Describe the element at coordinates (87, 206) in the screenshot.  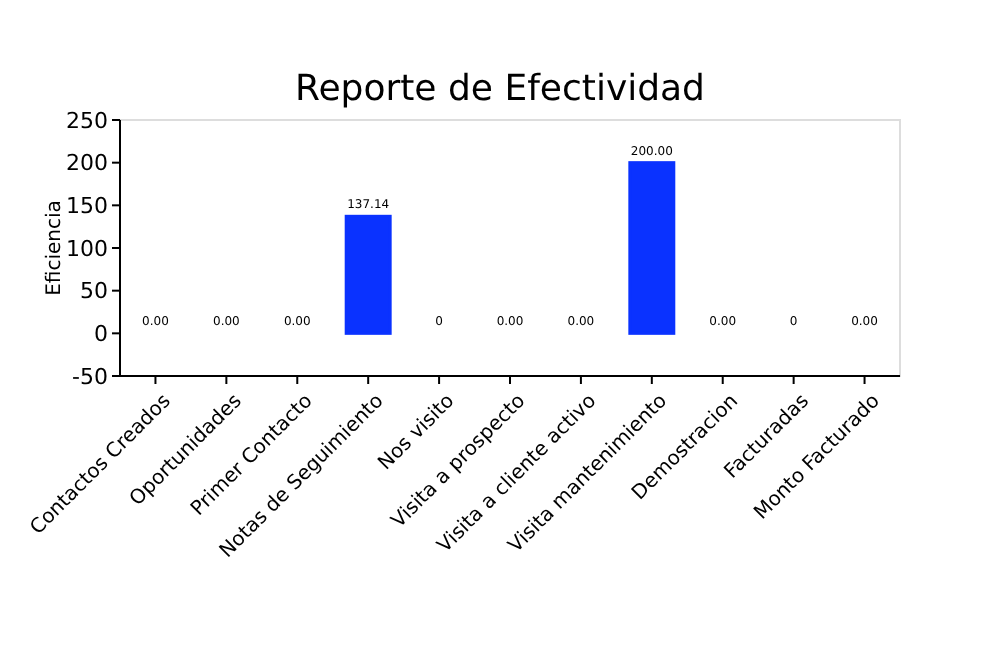
I see `y-tick-label: 150` at that location.